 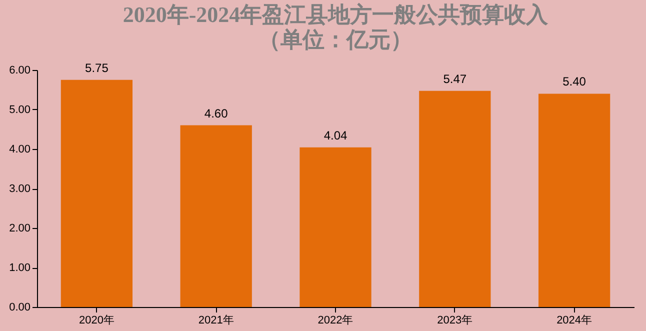 What do you see at coordinates (336, 320) in the screenshot?
I see `x-tick-label: 2022年` at bounding box center [336, 320].